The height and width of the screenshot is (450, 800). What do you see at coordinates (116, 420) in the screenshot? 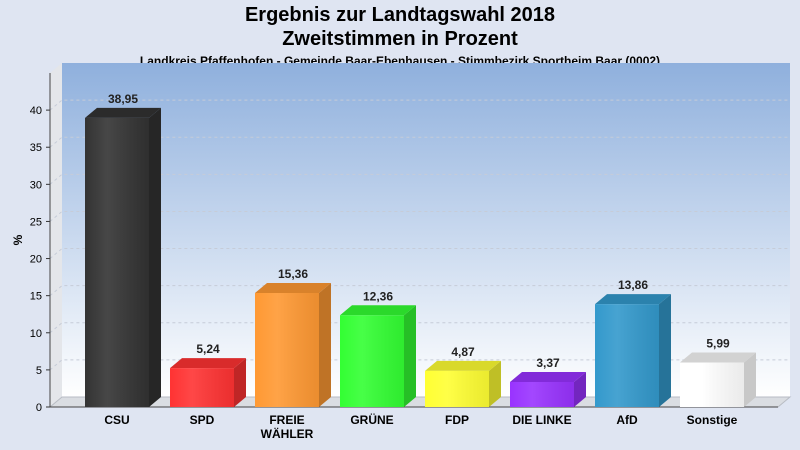
I see `x-tick-label: CSU` at bounding box center [116, 420].